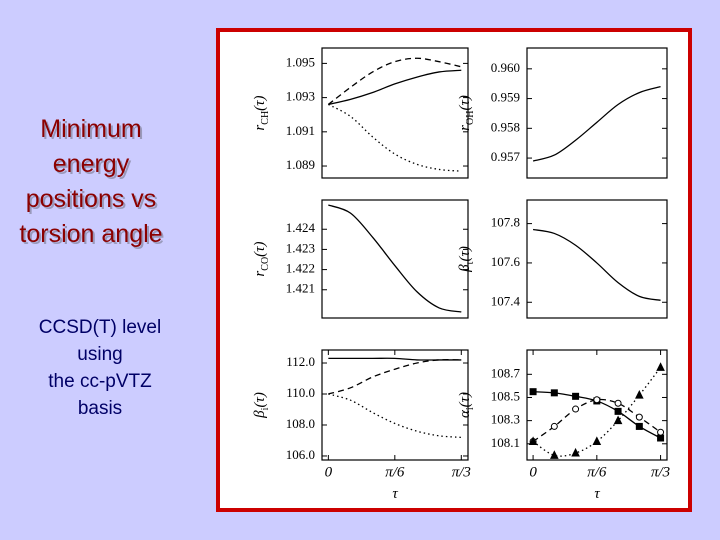  I want to click on chart-panel: 108.1 108.3 108.5 108.7 0 π/6 π/3 τ αi(τ), so click(563, 425).